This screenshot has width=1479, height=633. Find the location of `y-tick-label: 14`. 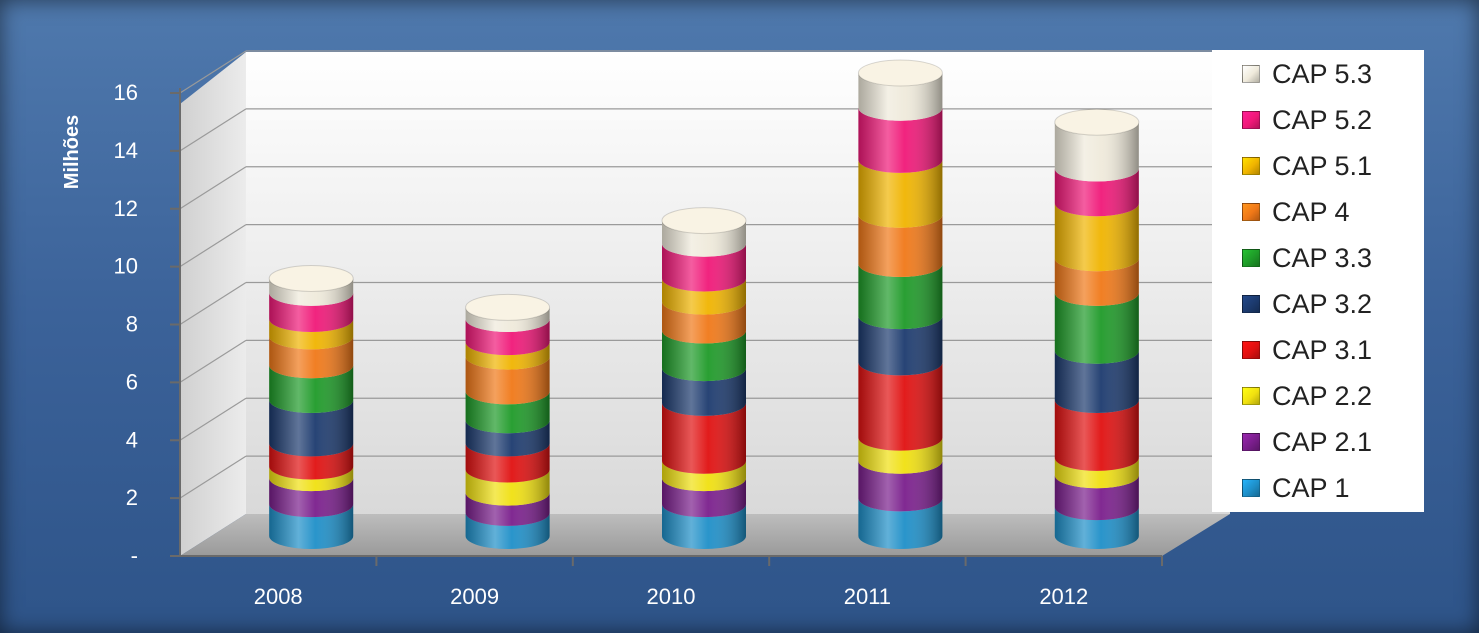

y-tick-label: 14 is located at coordinates (126, 150).